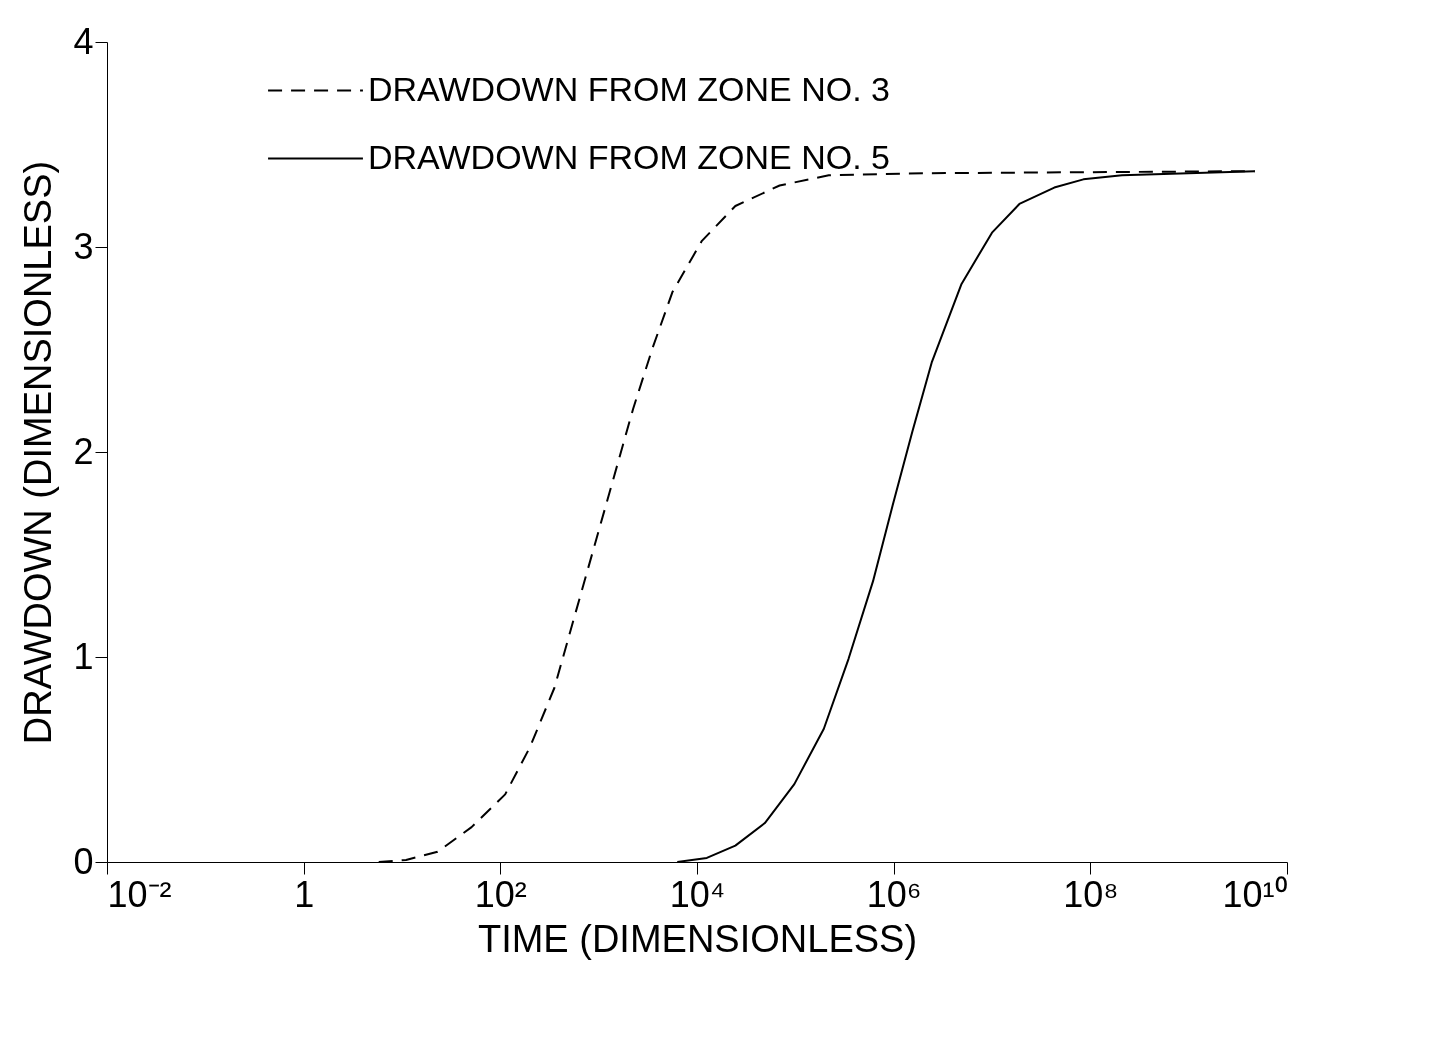  What do you see at coordinates (1255, 894) in the screenshot?
I see `x-tick-label: 10¹⁰` at bounding box center [1255, 894].